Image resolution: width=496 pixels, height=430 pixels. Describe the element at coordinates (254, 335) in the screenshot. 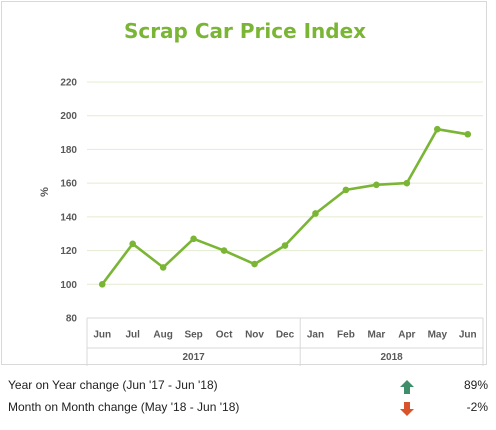

I see `x-tick-label: Nov` at that location.